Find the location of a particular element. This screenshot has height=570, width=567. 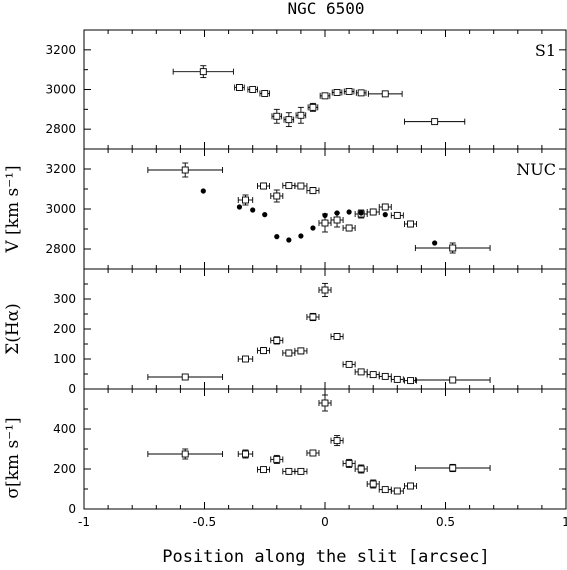

panel-label: NUC is located at coordinates (536, 169).